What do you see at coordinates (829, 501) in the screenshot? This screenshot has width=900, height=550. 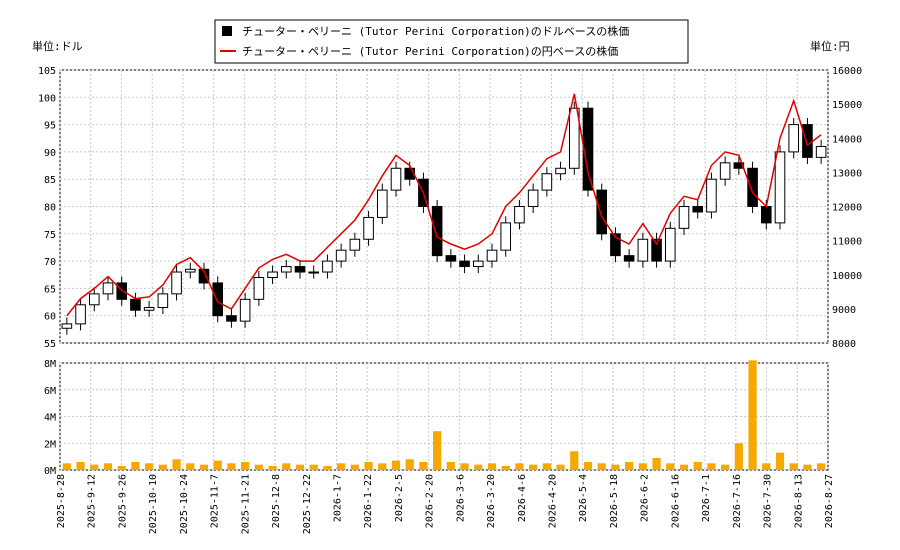 I see `date-tick-label: 2026-8-27` at bounding box center [829, 501].